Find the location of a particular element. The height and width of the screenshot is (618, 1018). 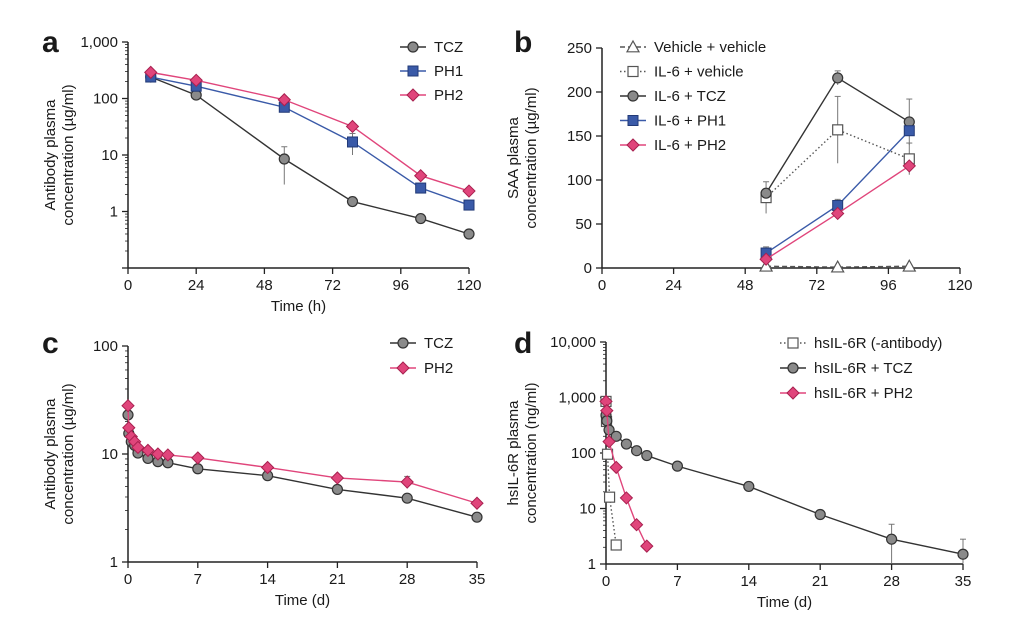

x-axis-label: Time (h) is located at coordinates (298, 306).